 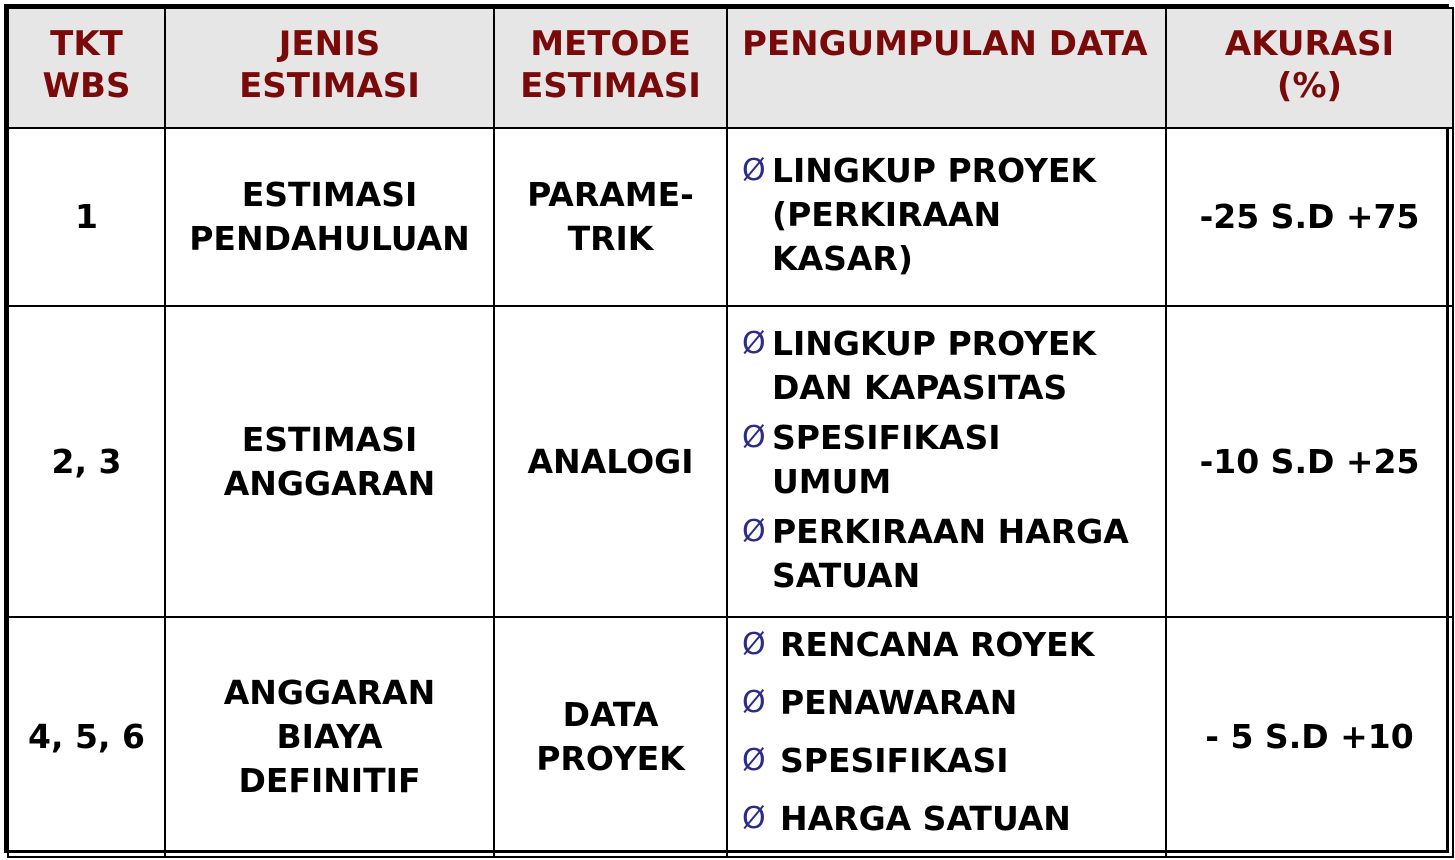 What do you see at coordinates (610, 44) in the screenshot?
I see `header-line: METODE` at bounding box center [610, 44].